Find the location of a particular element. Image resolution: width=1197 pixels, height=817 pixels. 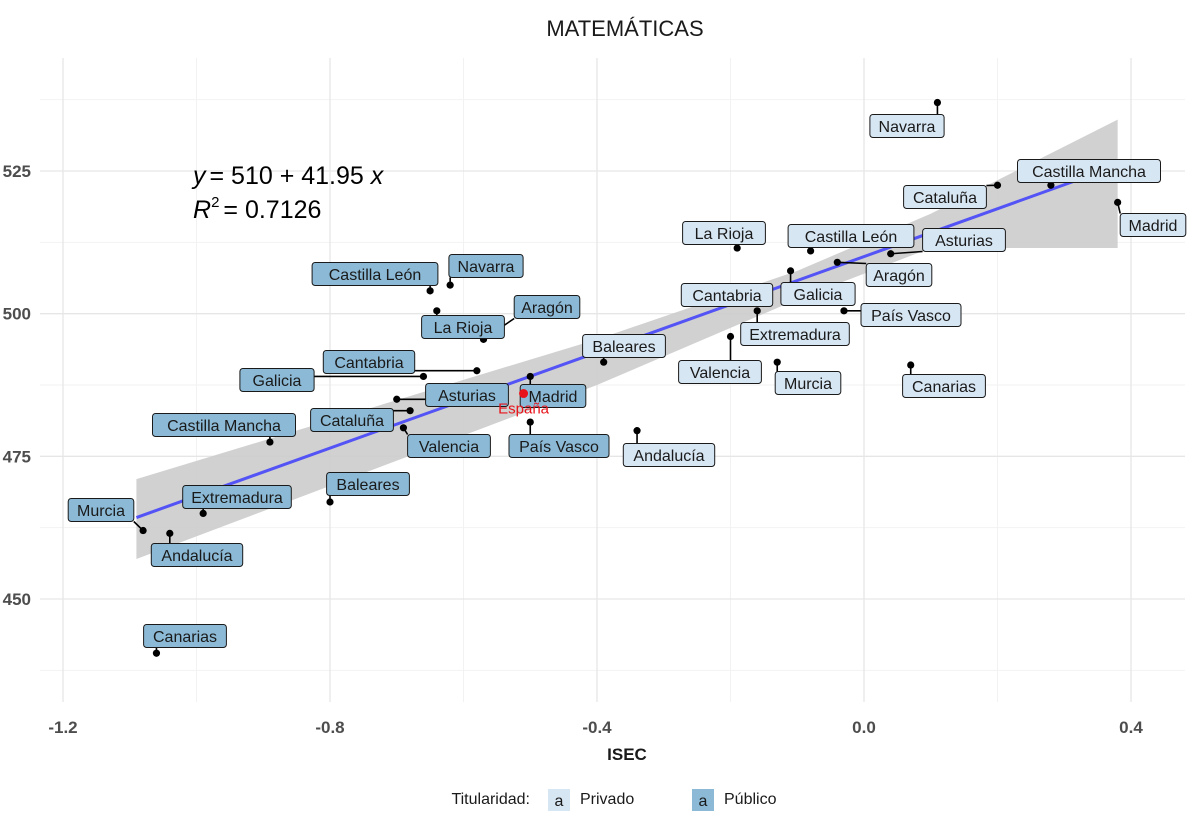

y-tick-label: 475 is located at coordinates (17, 456).